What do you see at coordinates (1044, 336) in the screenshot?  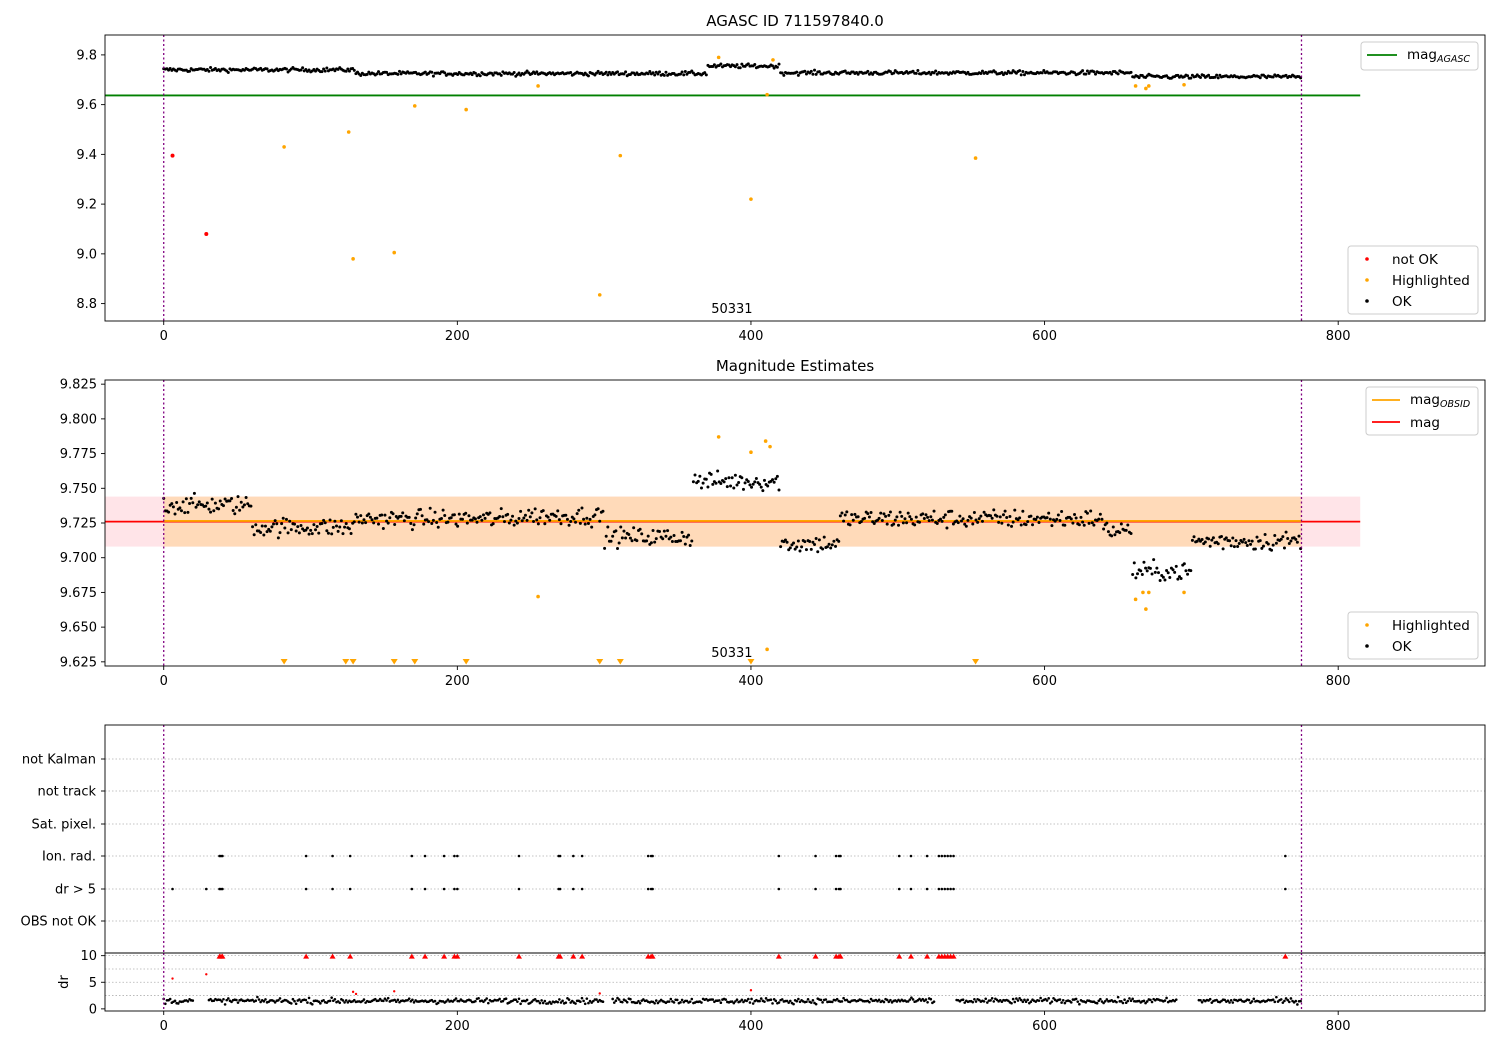 I see `x-tick-label-p1: 600` at bounding box center [1044, 336].